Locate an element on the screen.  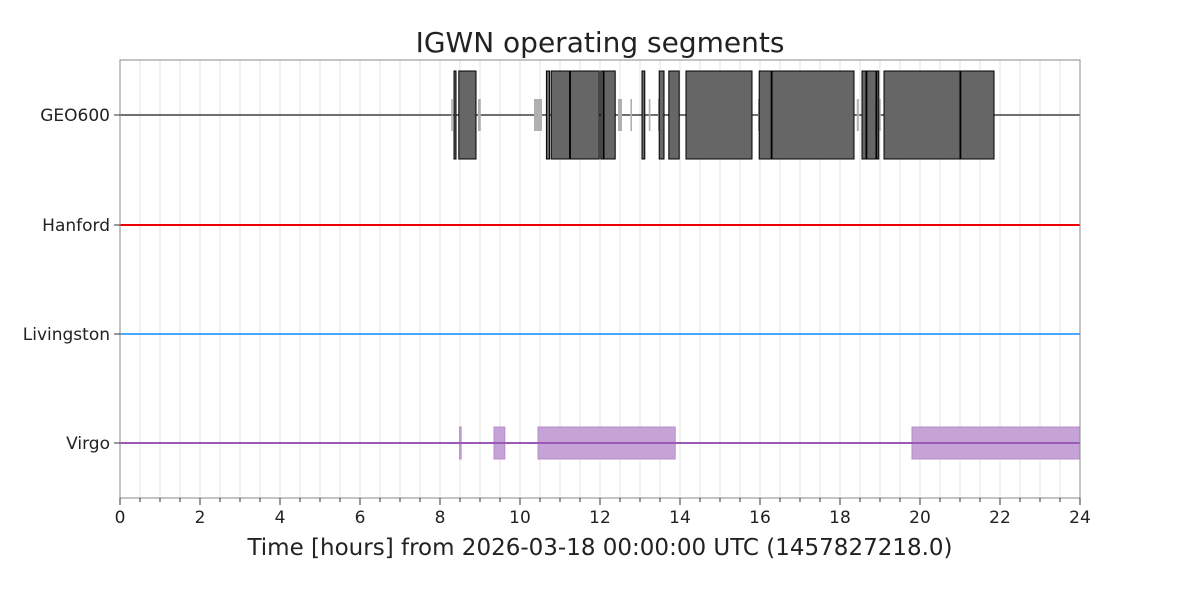
x-tick-label: 0 is located at coordinates (120, 518).